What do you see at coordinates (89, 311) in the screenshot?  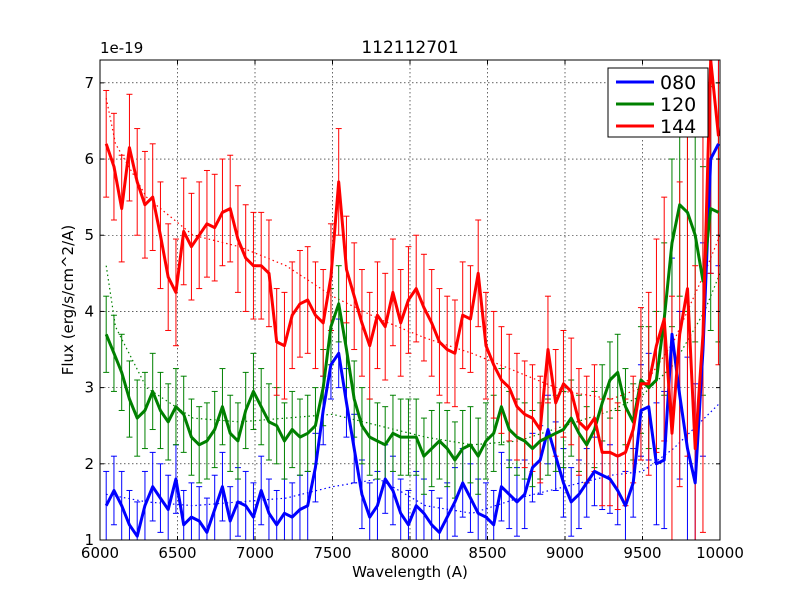 I see `y-tick-label: 4` at bounding box center [89, 311].